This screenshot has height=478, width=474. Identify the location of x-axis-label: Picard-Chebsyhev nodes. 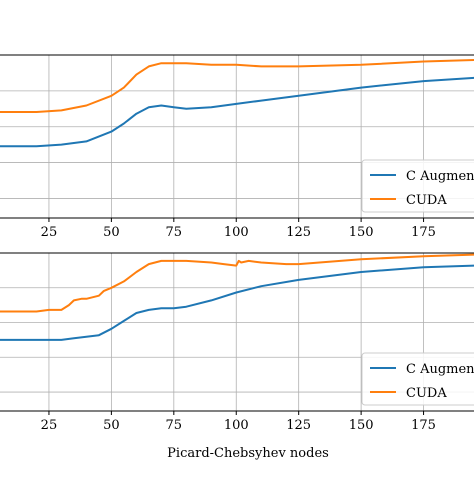
(248, 453).